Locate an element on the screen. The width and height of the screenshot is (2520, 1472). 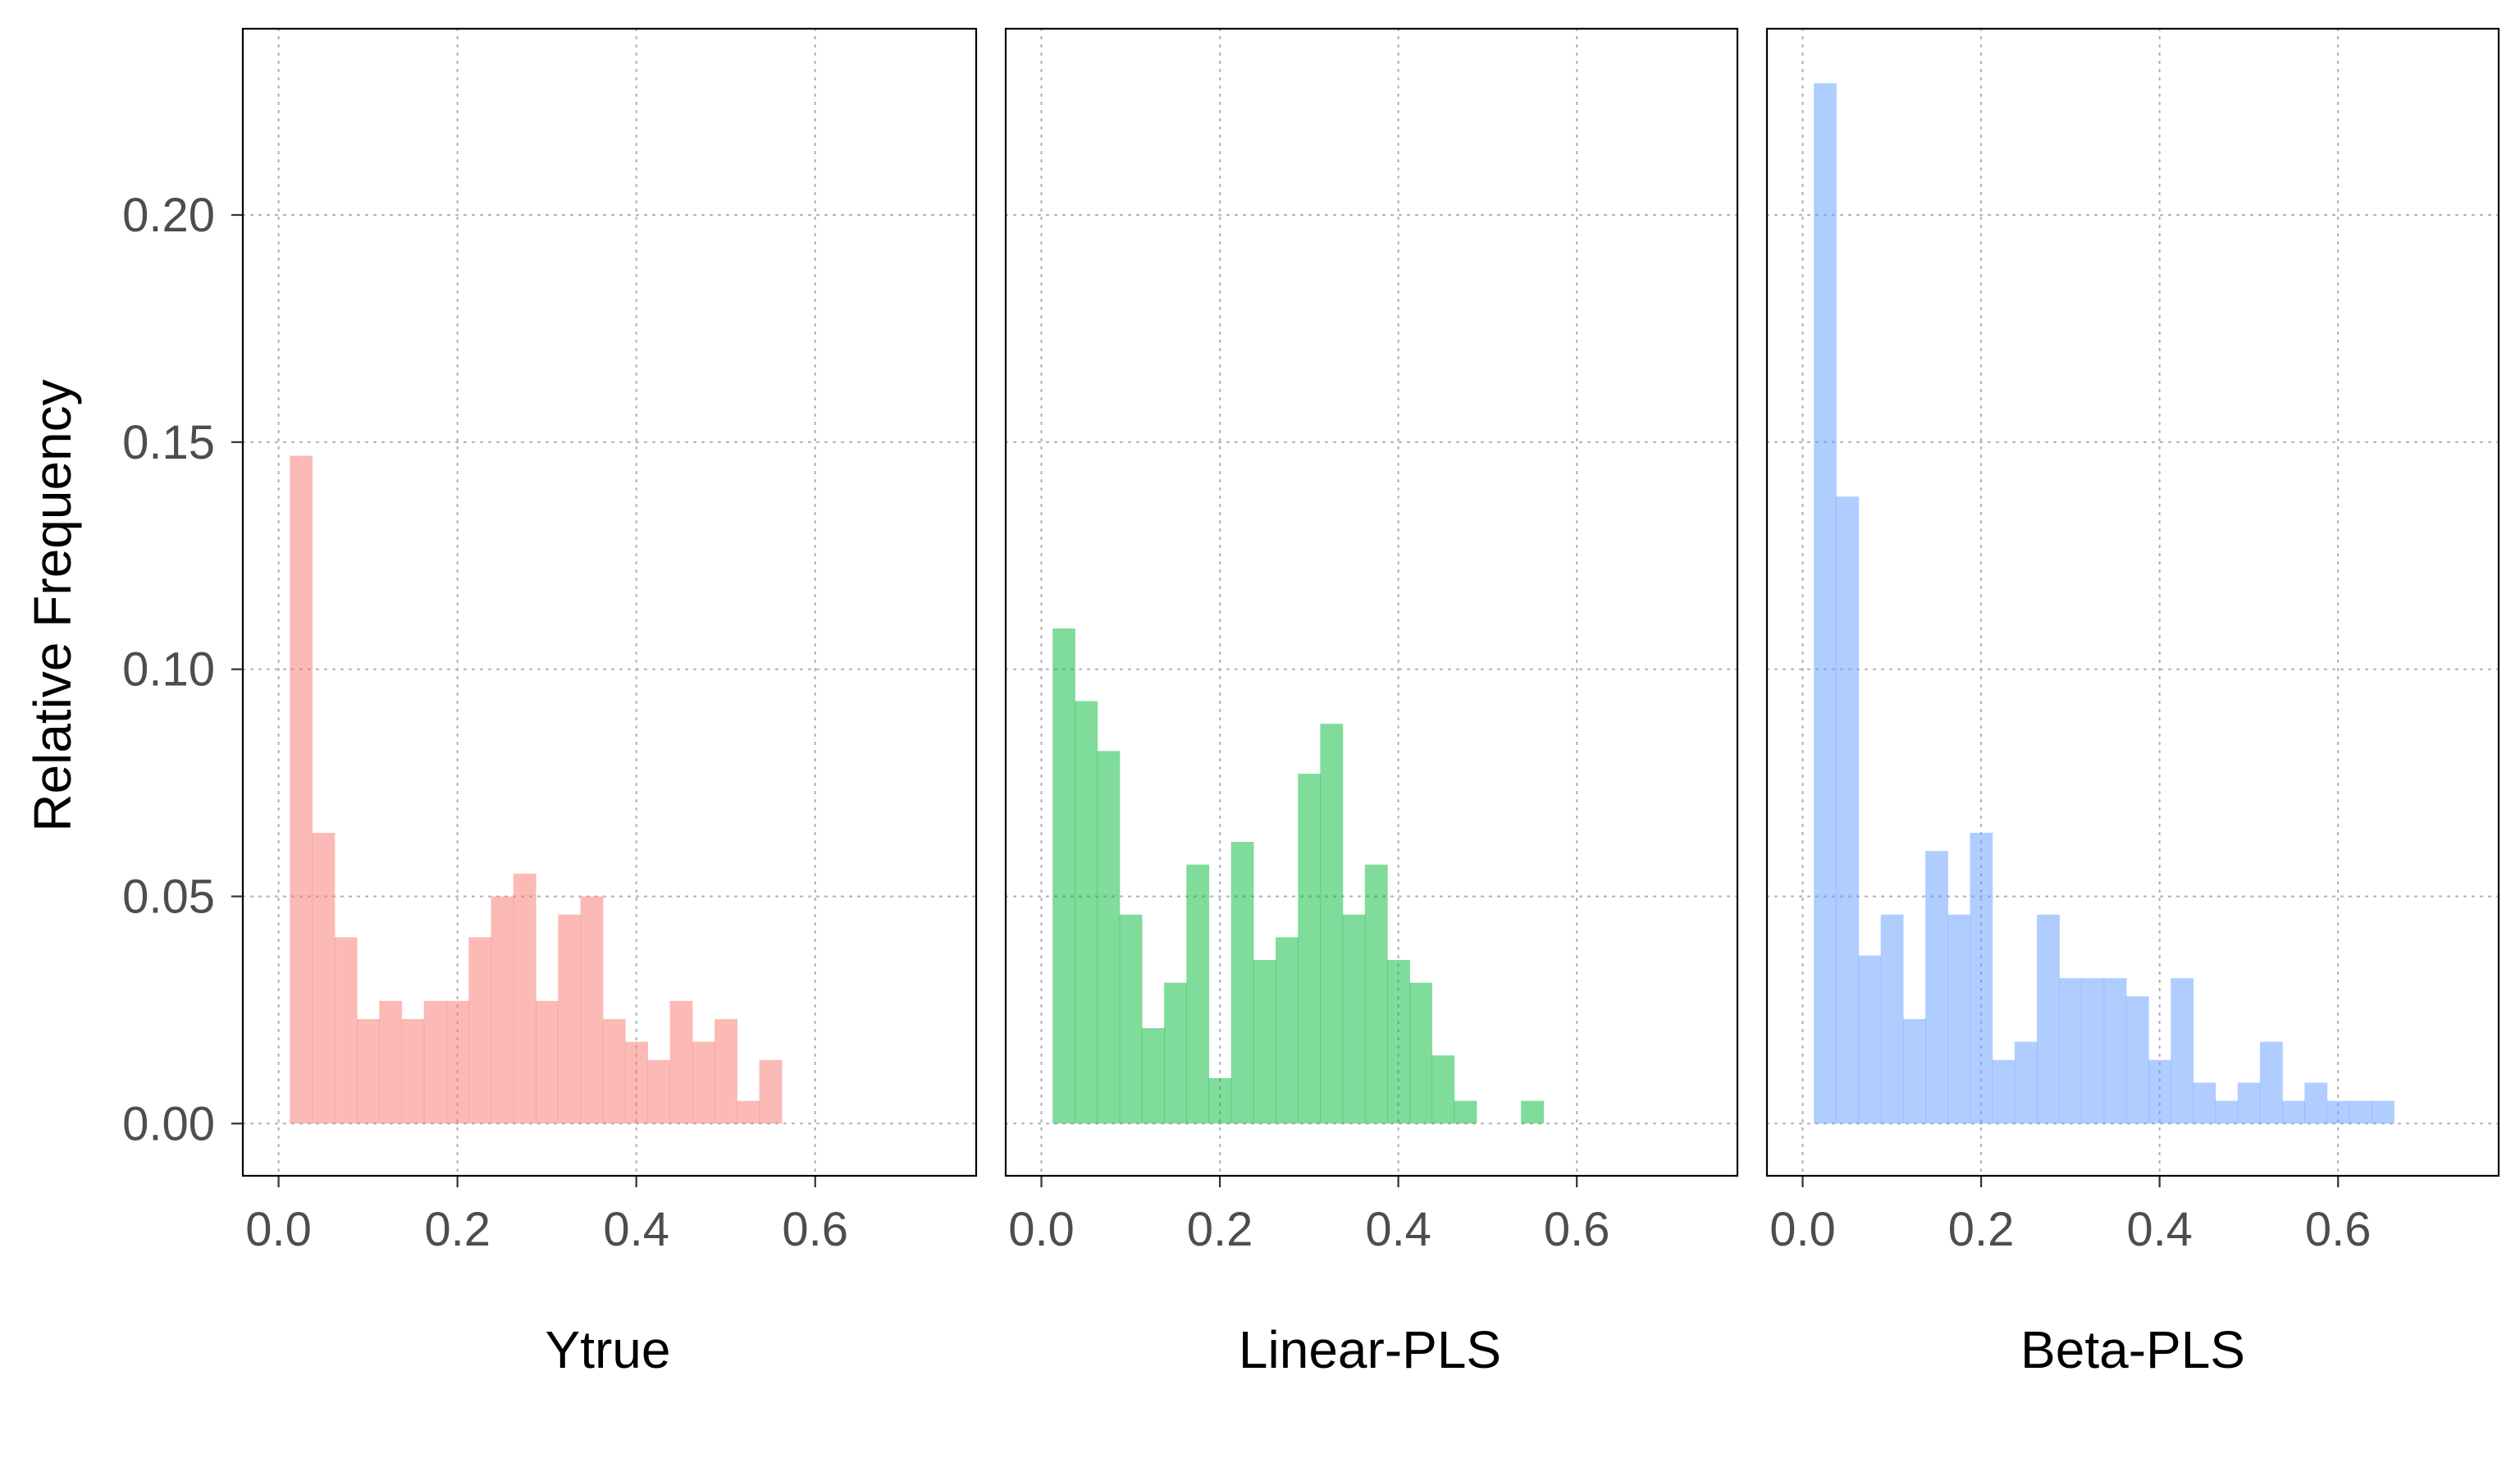
y-axis-title: Relative Frequency is located at coordinates (52, 605).